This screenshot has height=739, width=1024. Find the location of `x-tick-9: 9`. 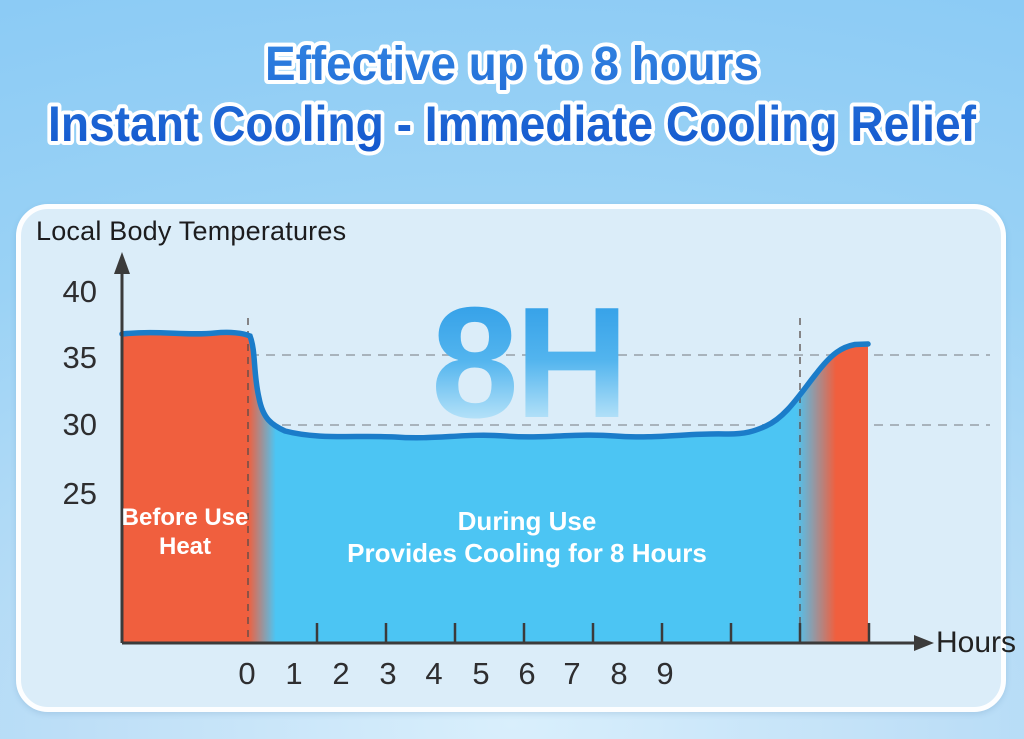

x-tick-9: 9 is located at coordinates (665, 673).